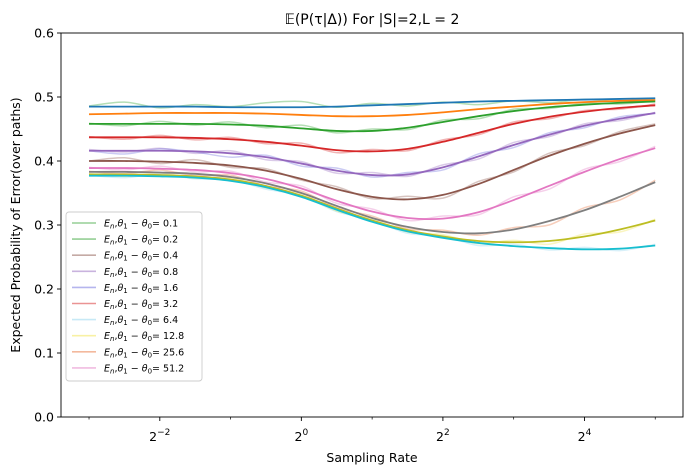  I want to click on y-tick-label: 0.3, so click(44, 225).